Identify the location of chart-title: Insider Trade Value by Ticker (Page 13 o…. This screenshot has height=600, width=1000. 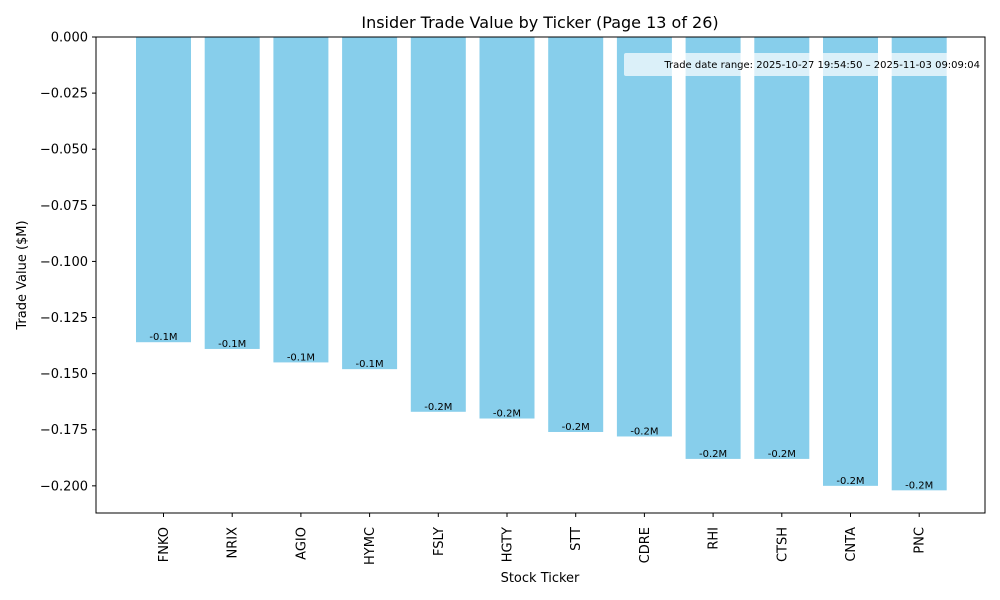
(539, 22).